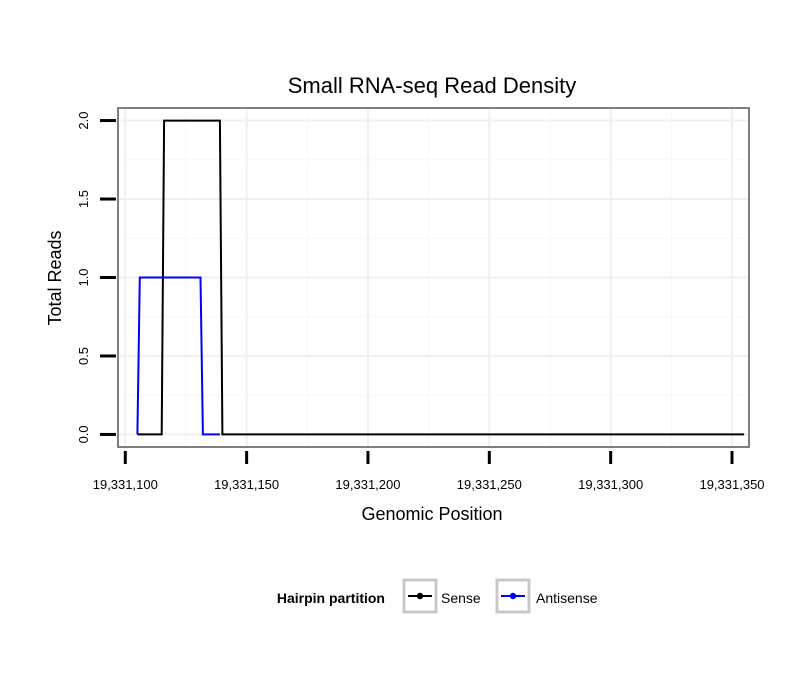 The width and height of the screenshot is (810, 690). I want to click on y-axis-label: Total Reads, so click(55, 277).